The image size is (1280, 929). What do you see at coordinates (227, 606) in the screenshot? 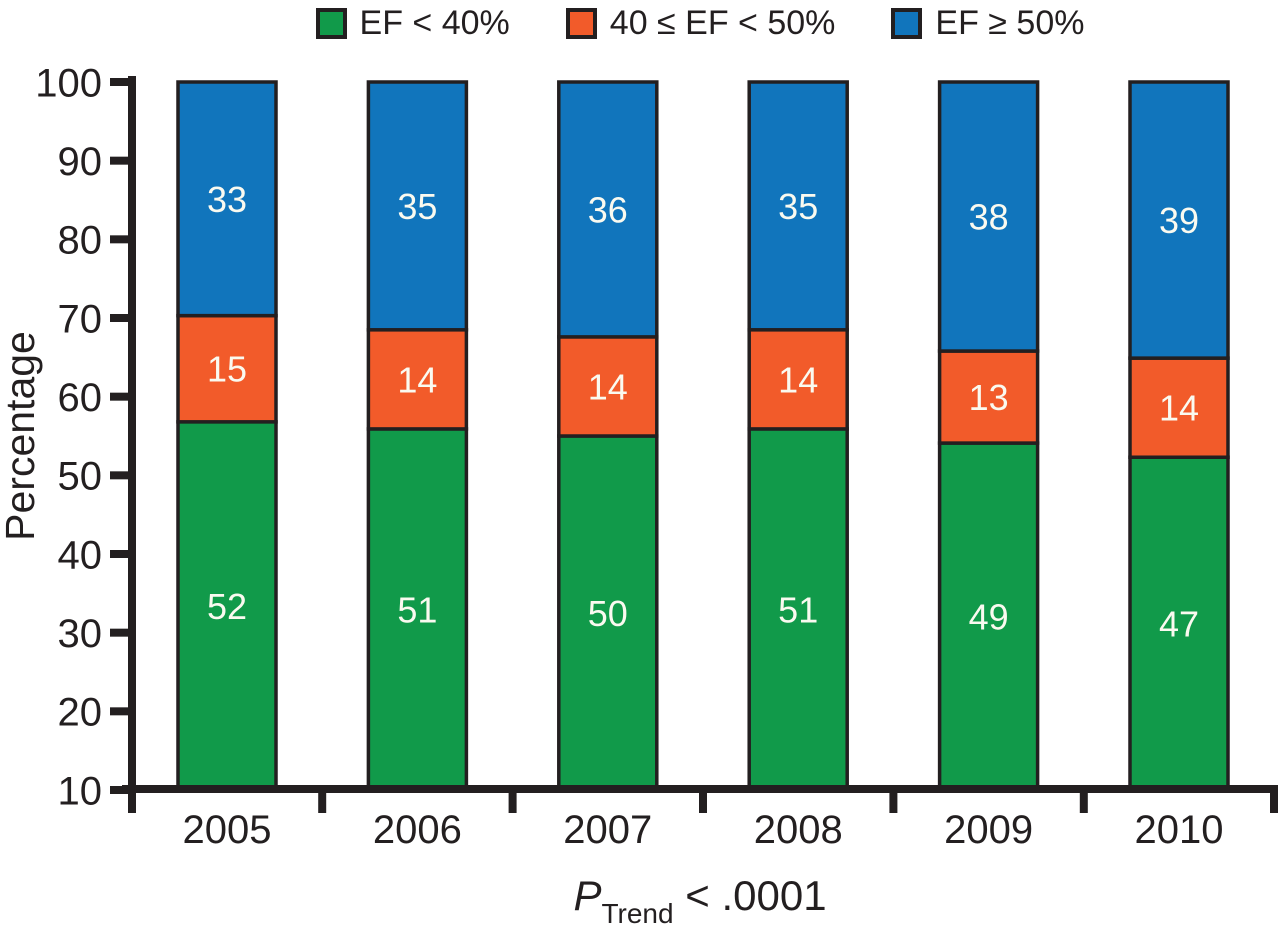
I see `bar-segment-label: 52` at bounding box center [227, 606].